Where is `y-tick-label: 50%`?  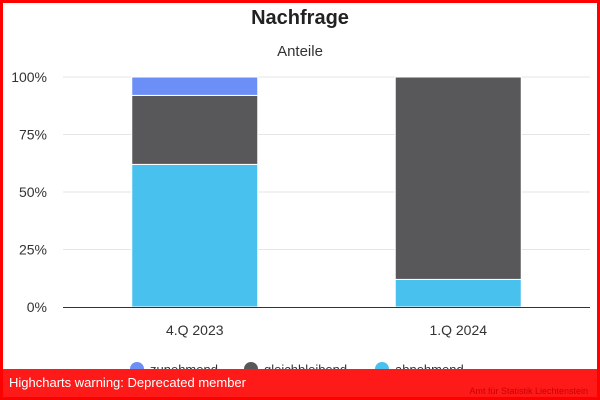
y-tick-label: 50% is located at coordinates (33, 192).